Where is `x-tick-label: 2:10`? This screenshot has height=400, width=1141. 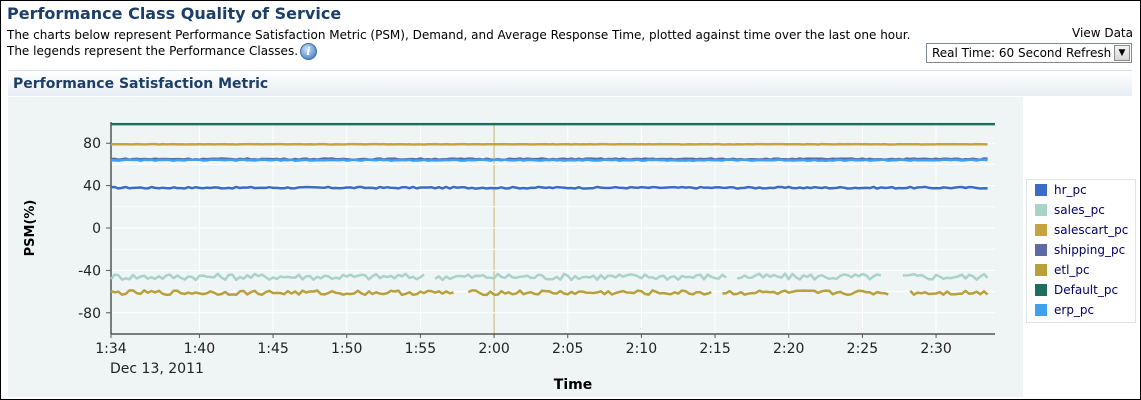 x-tick-label: 2:10 is located at coordinates (641, 349).